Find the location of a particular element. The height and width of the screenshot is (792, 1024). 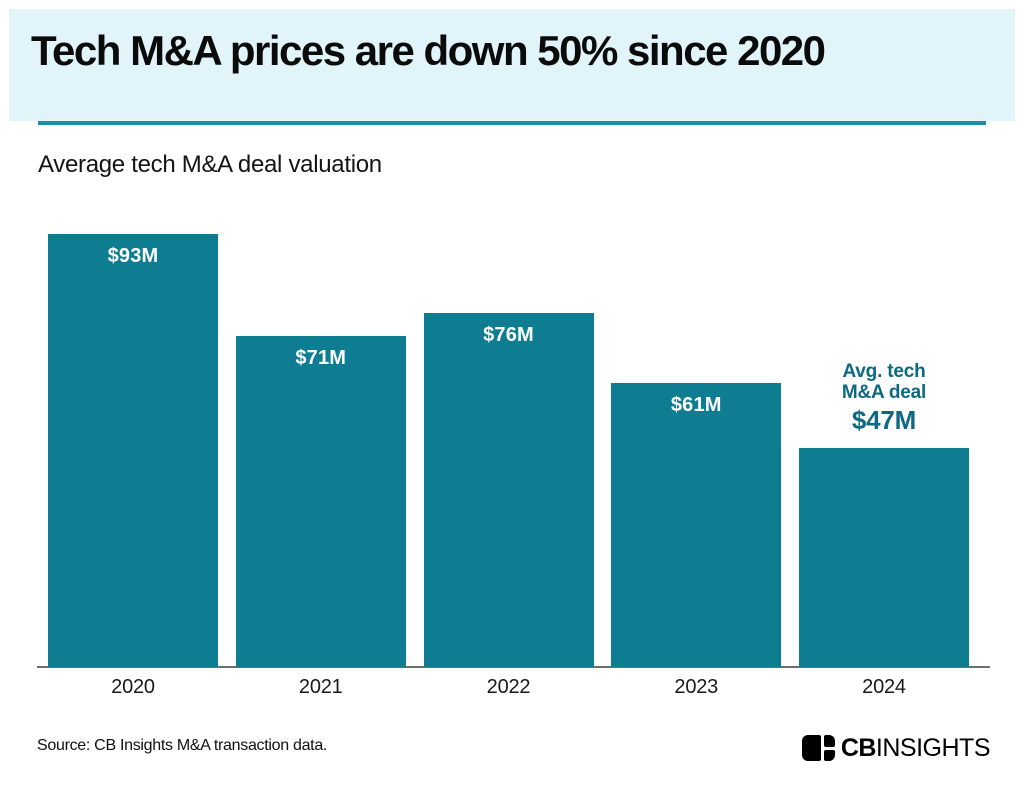

x-axis-label-2020: 2020 is located at coordinates (133, 687).